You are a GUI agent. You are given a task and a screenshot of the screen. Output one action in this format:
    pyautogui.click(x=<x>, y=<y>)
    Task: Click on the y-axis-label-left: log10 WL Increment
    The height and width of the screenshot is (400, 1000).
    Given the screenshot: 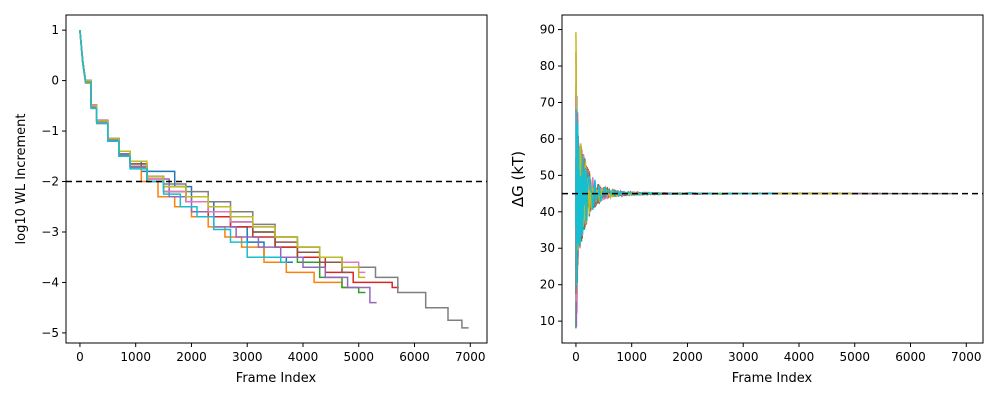 What is the action you would take?
    pyautogui.click(x=21, y=179)
    